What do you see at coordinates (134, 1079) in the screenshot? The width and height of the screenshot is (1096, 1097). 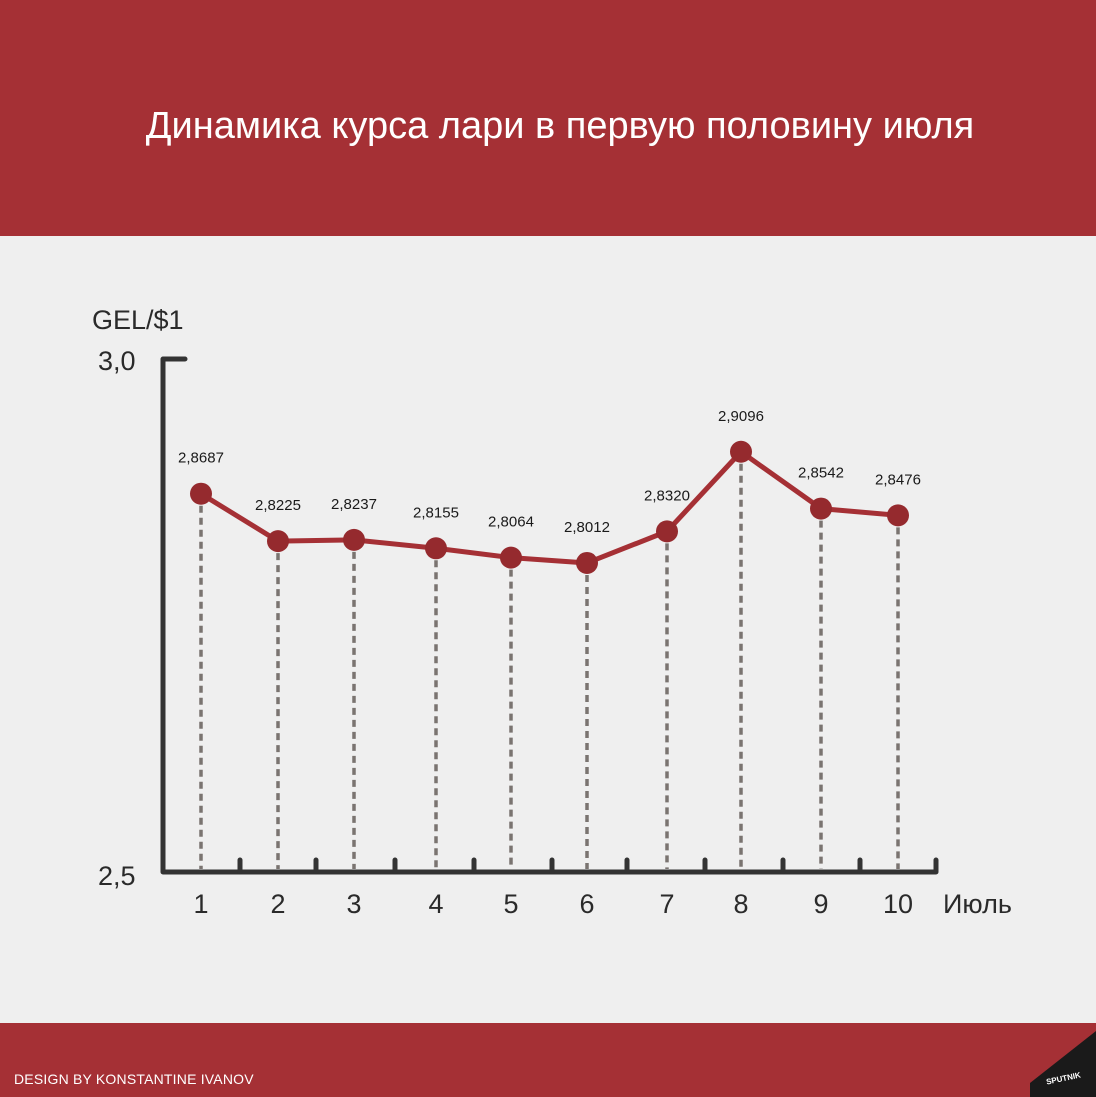 I see `design-credit: DESIGN BY KONSTANTINE IVANOV` at bounding box center [134, 1079].